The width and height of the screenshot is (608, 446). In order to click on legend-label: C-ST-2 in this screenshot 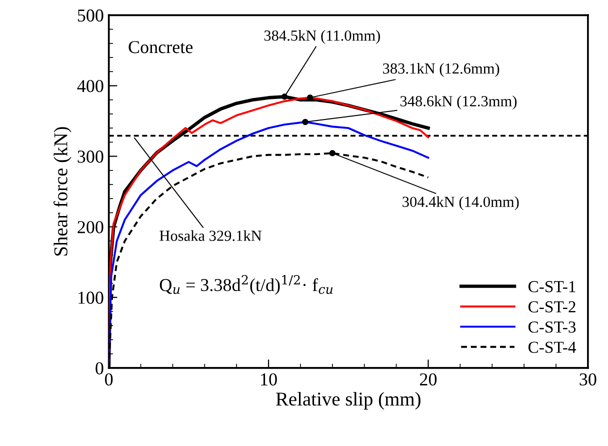, I will do `click(552, 306)`.